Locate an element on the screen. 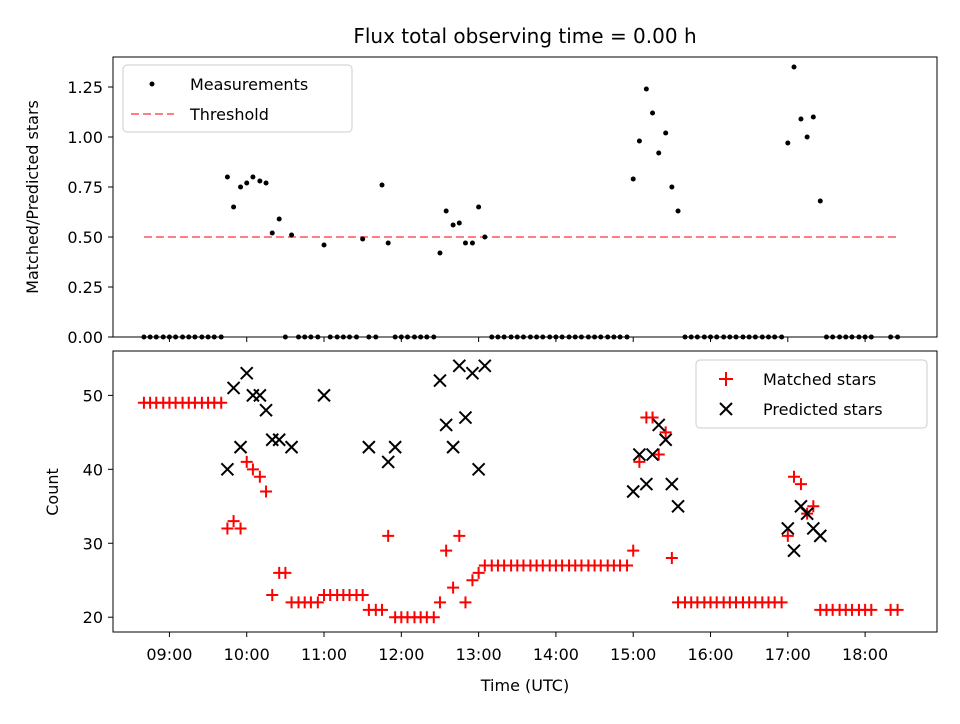 The width and height of the screenshot is (960, 724). bottom-y-tick-label: 20 is located at coordinates (93, 617).